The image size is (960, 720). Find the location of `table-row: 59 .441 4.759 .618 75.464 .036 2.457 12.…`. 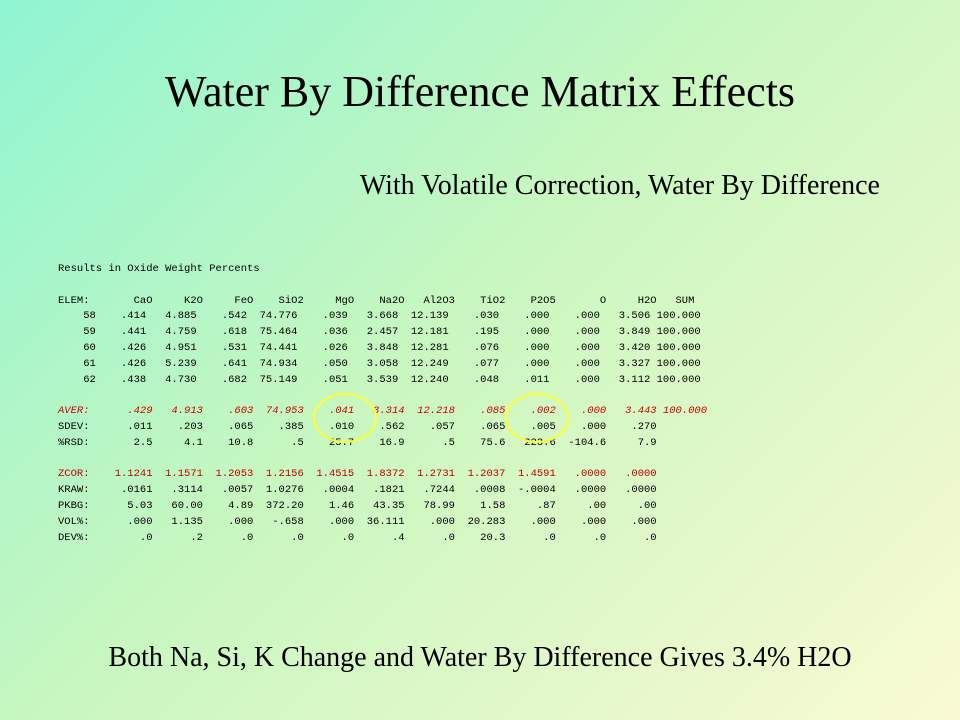

table-row: 59 .441 4.759 .618 75.464 .036 2.457 12.… is located at coordinates (379, 332).